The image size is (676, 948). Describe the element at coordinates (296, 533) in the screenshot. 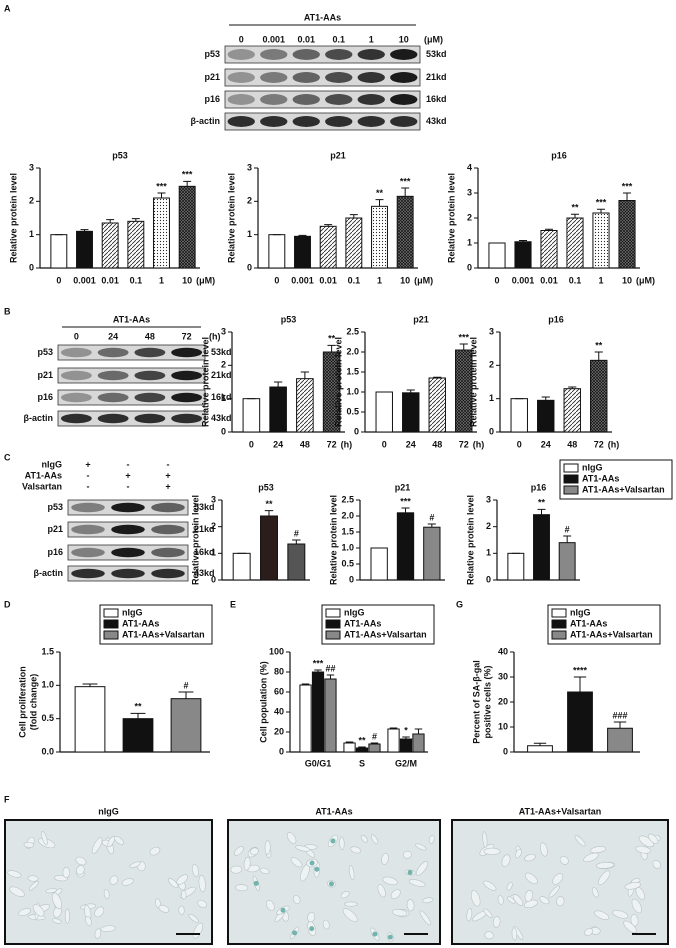

I see `significance: #` at that location.